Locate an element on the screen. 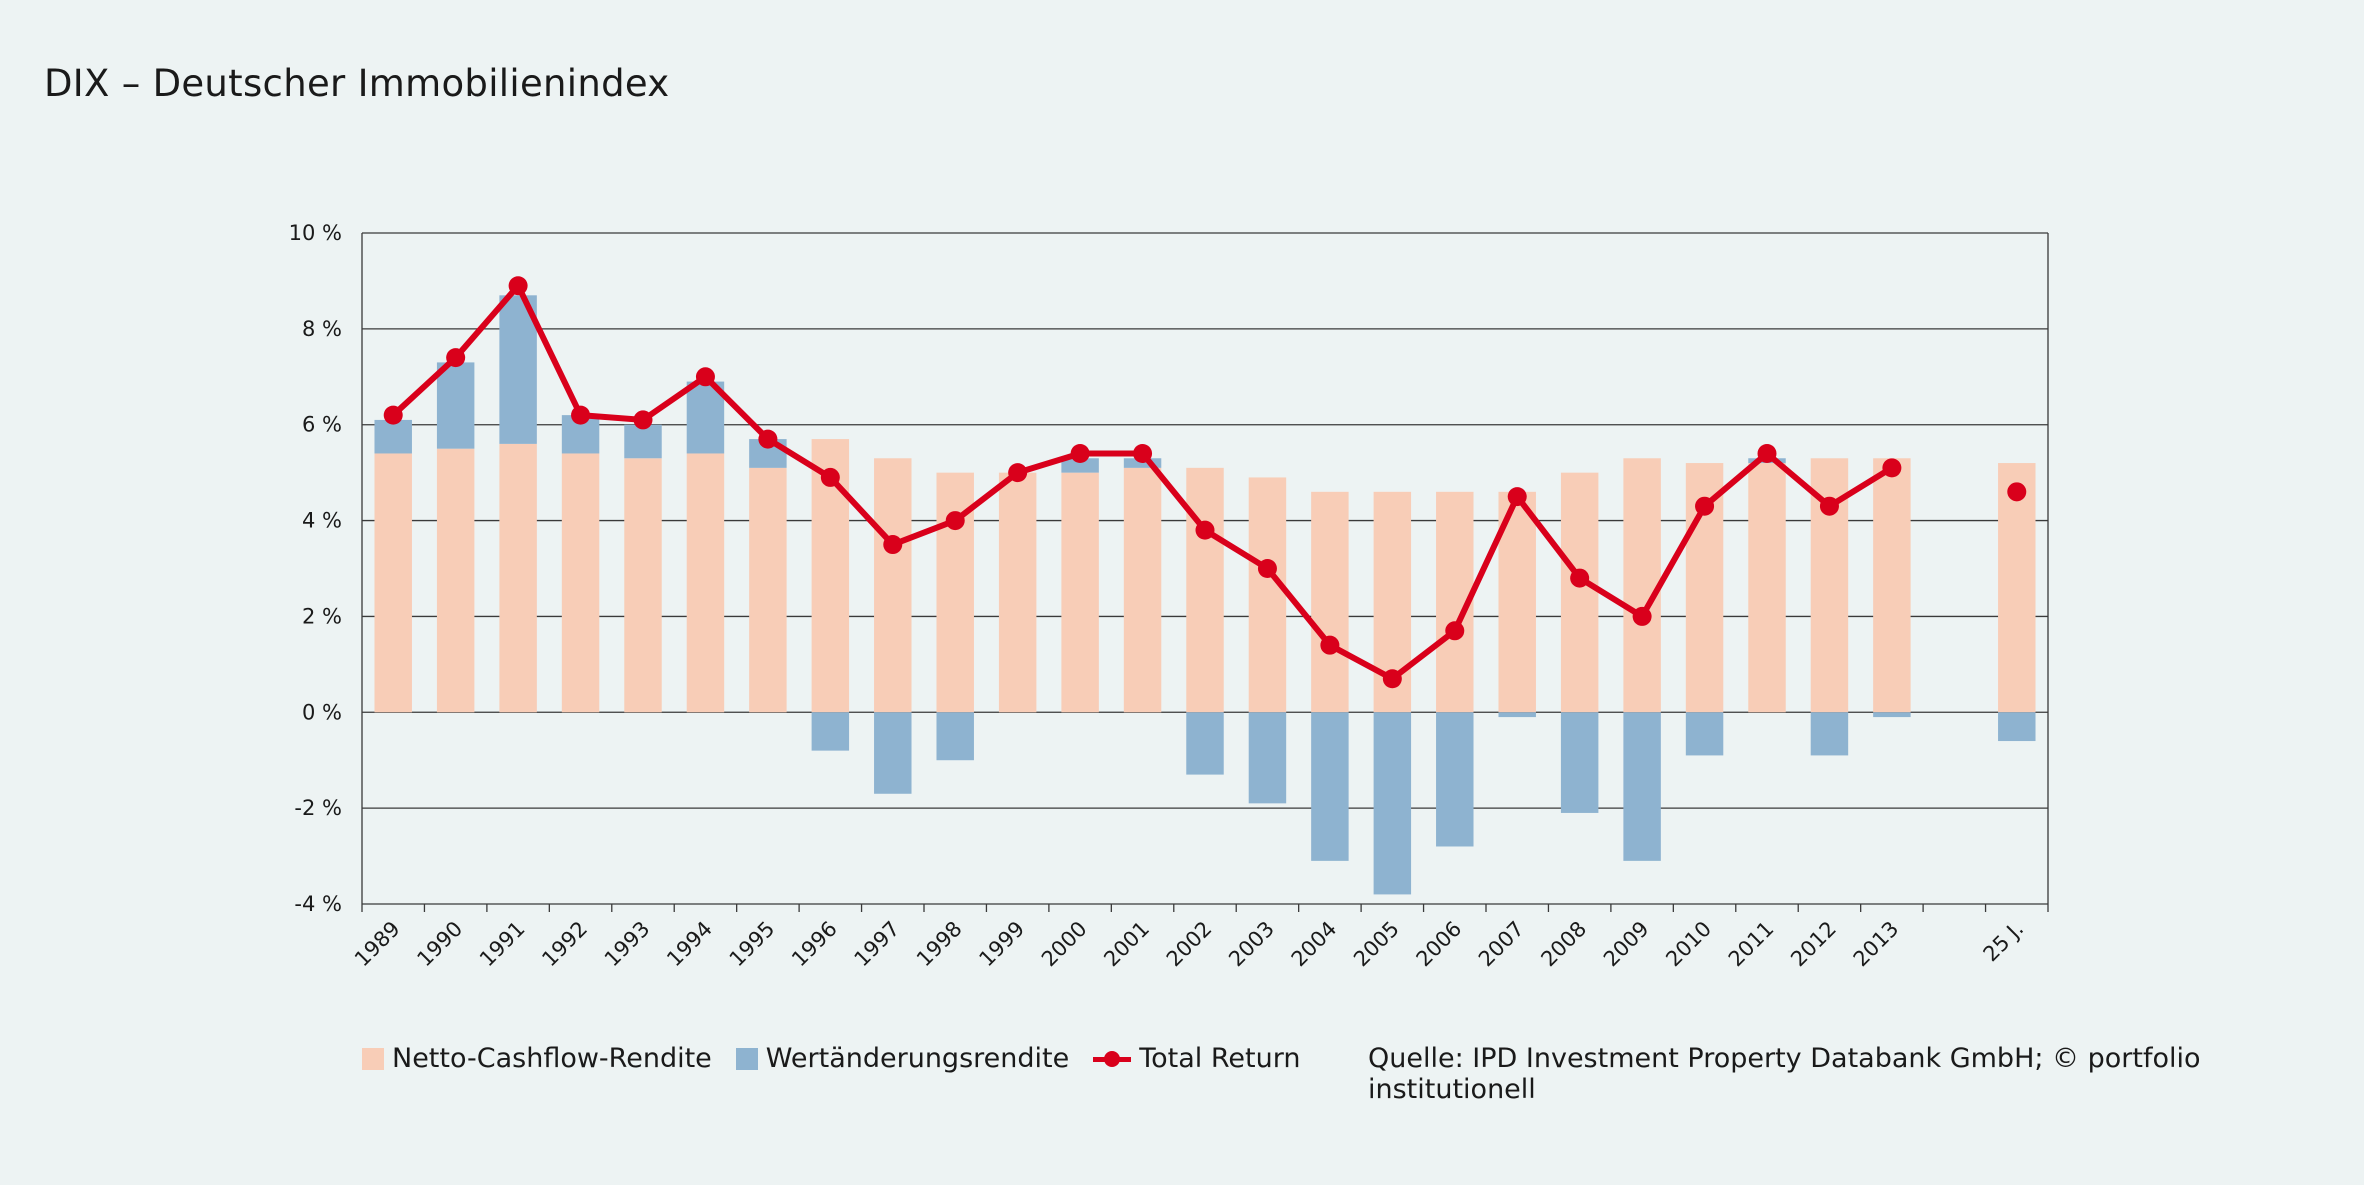 The image size is (2364, 1185). legend-label-wert: Wertänderungsrendite is located at coordinates (917, 1058).